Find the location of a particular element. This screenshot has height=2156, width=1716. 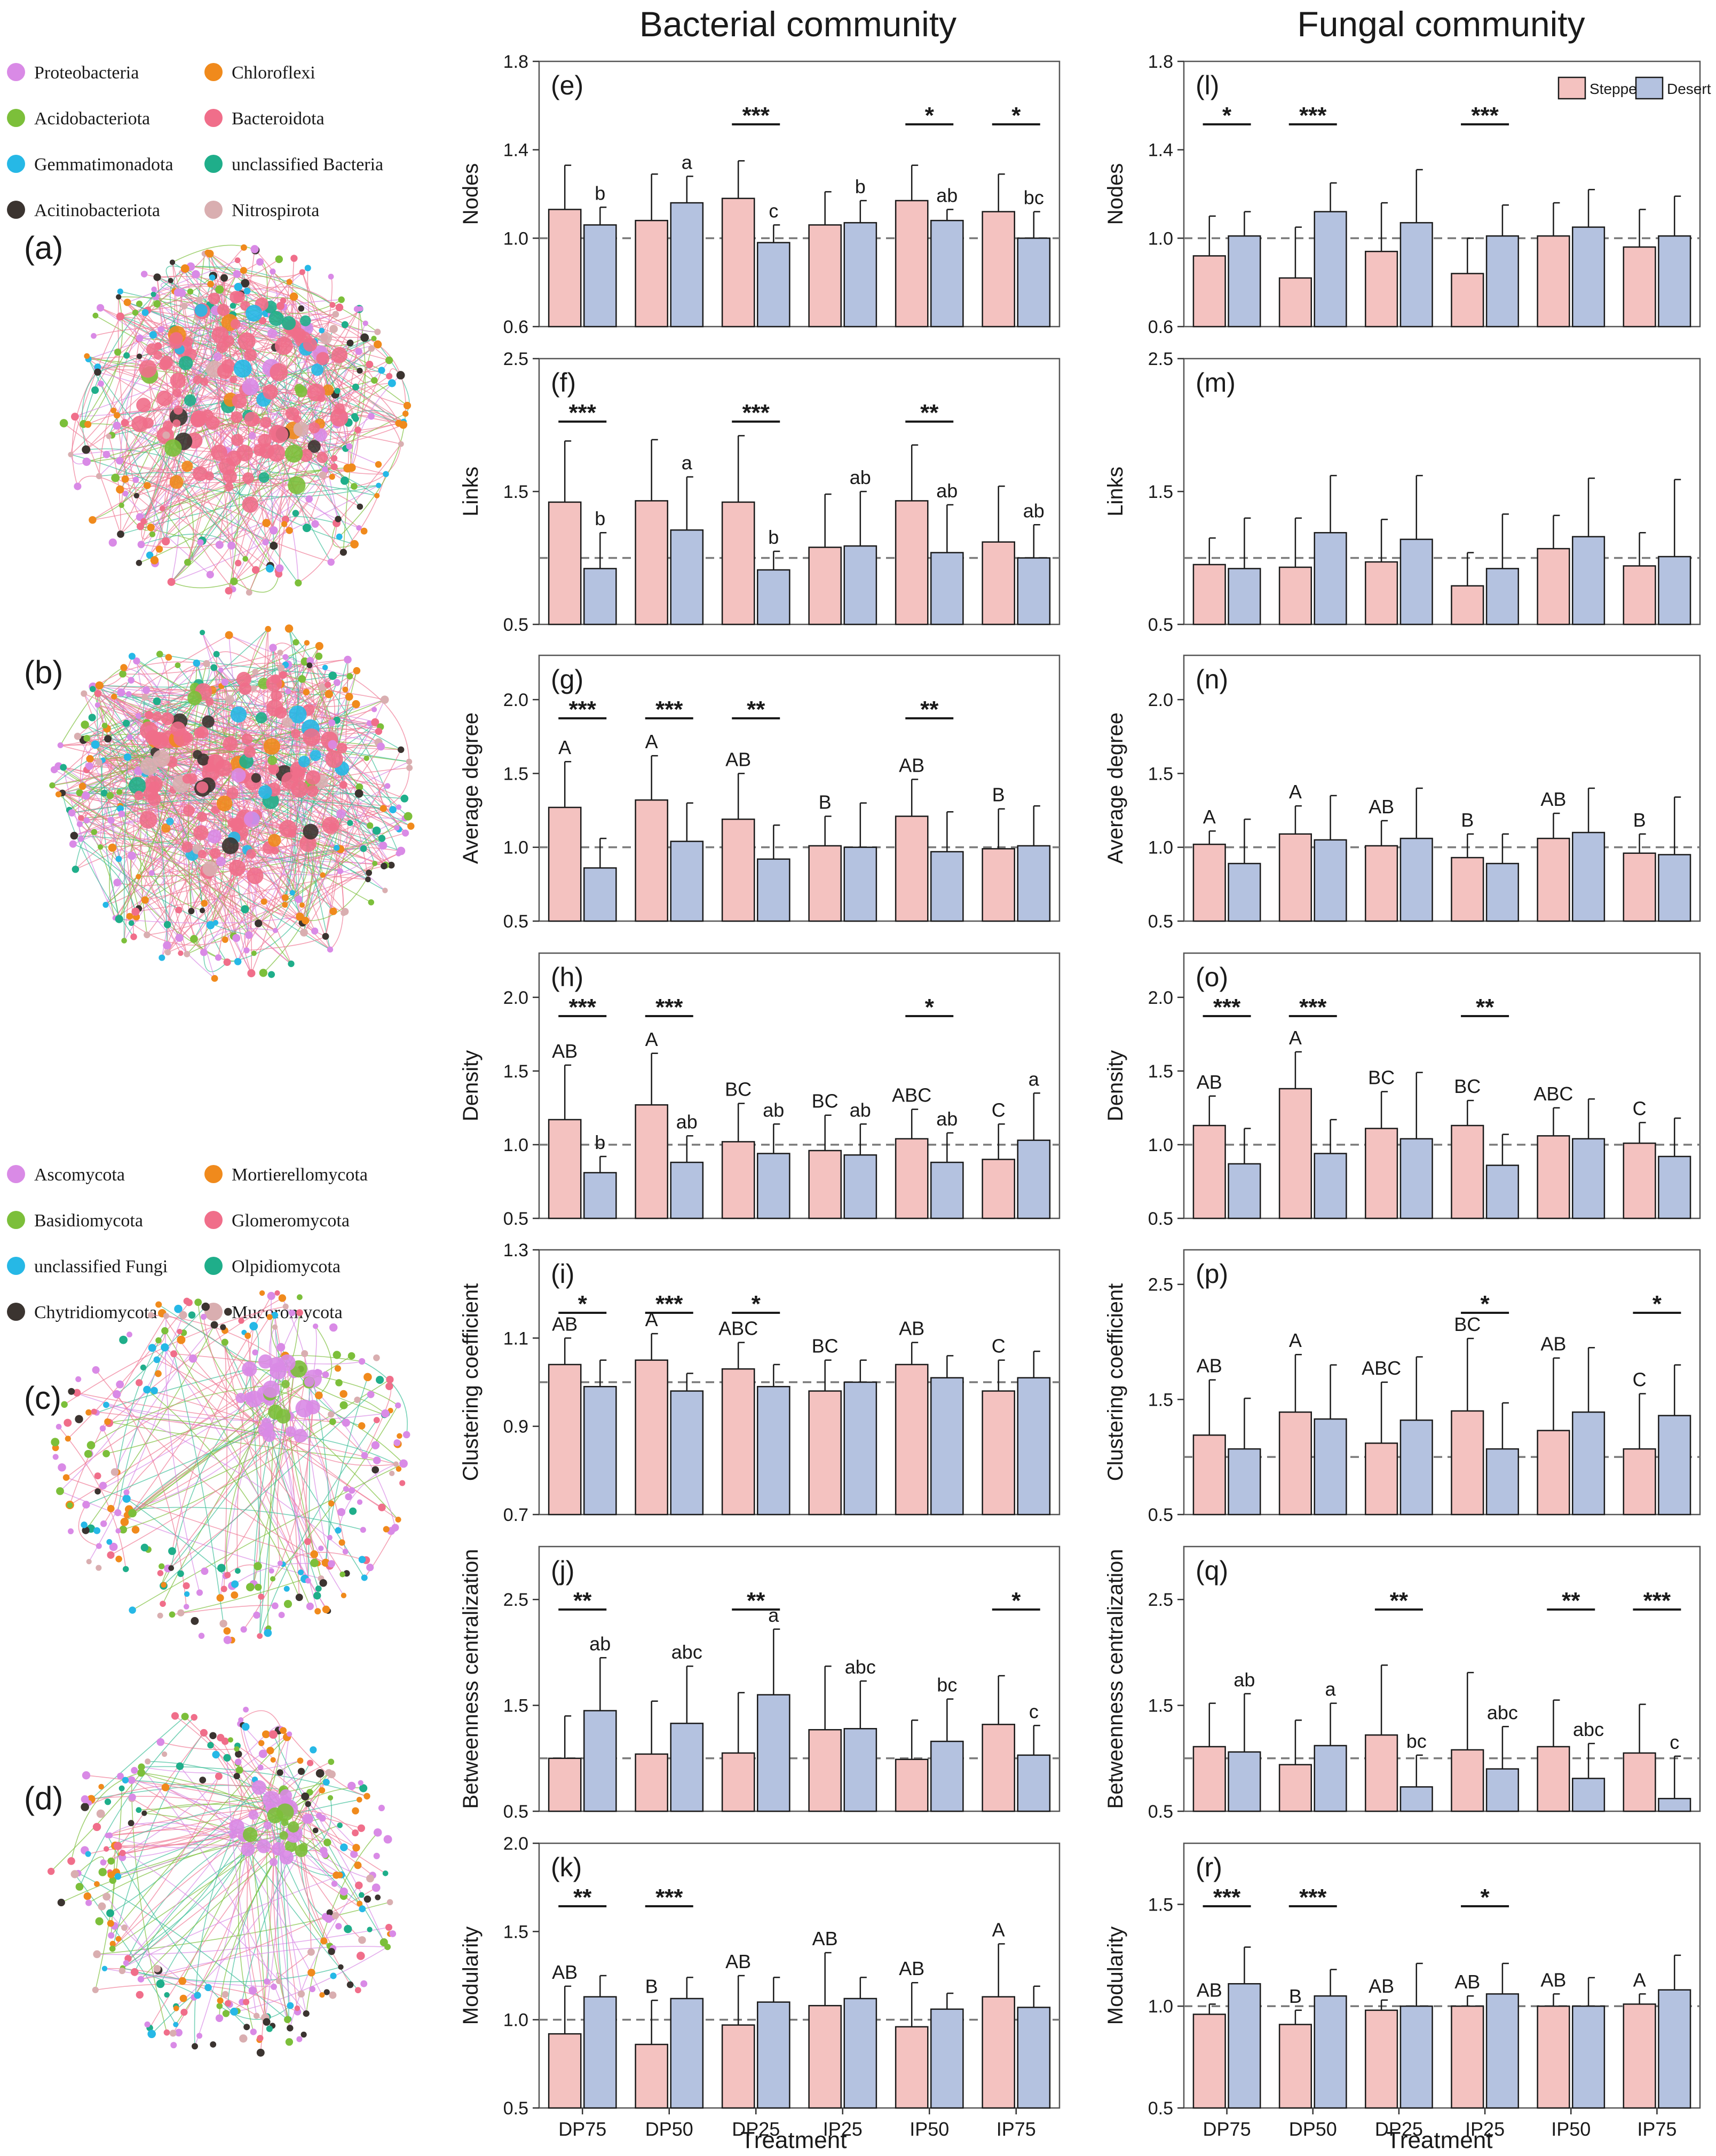

legend-label-desert: Desert is located at coordinates (1689, 89).